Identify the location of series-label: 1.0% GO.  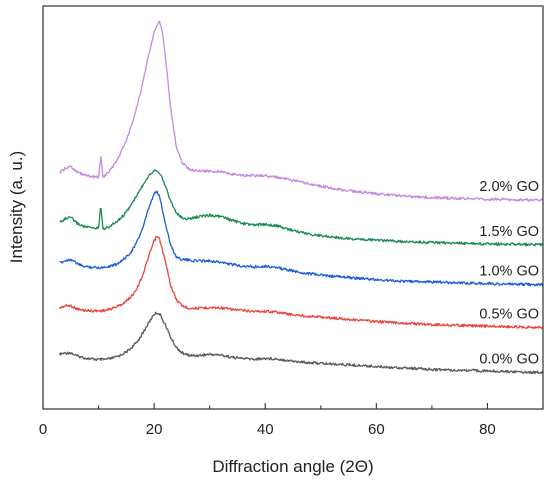
(509, 272).